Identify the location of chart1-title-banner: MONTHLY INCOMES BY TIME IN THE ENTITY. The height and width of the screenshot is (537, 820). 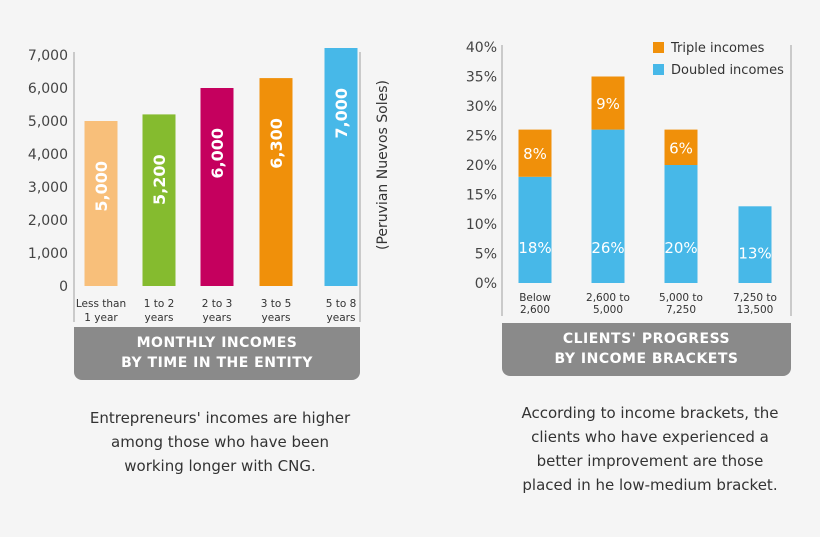
(217, 353).